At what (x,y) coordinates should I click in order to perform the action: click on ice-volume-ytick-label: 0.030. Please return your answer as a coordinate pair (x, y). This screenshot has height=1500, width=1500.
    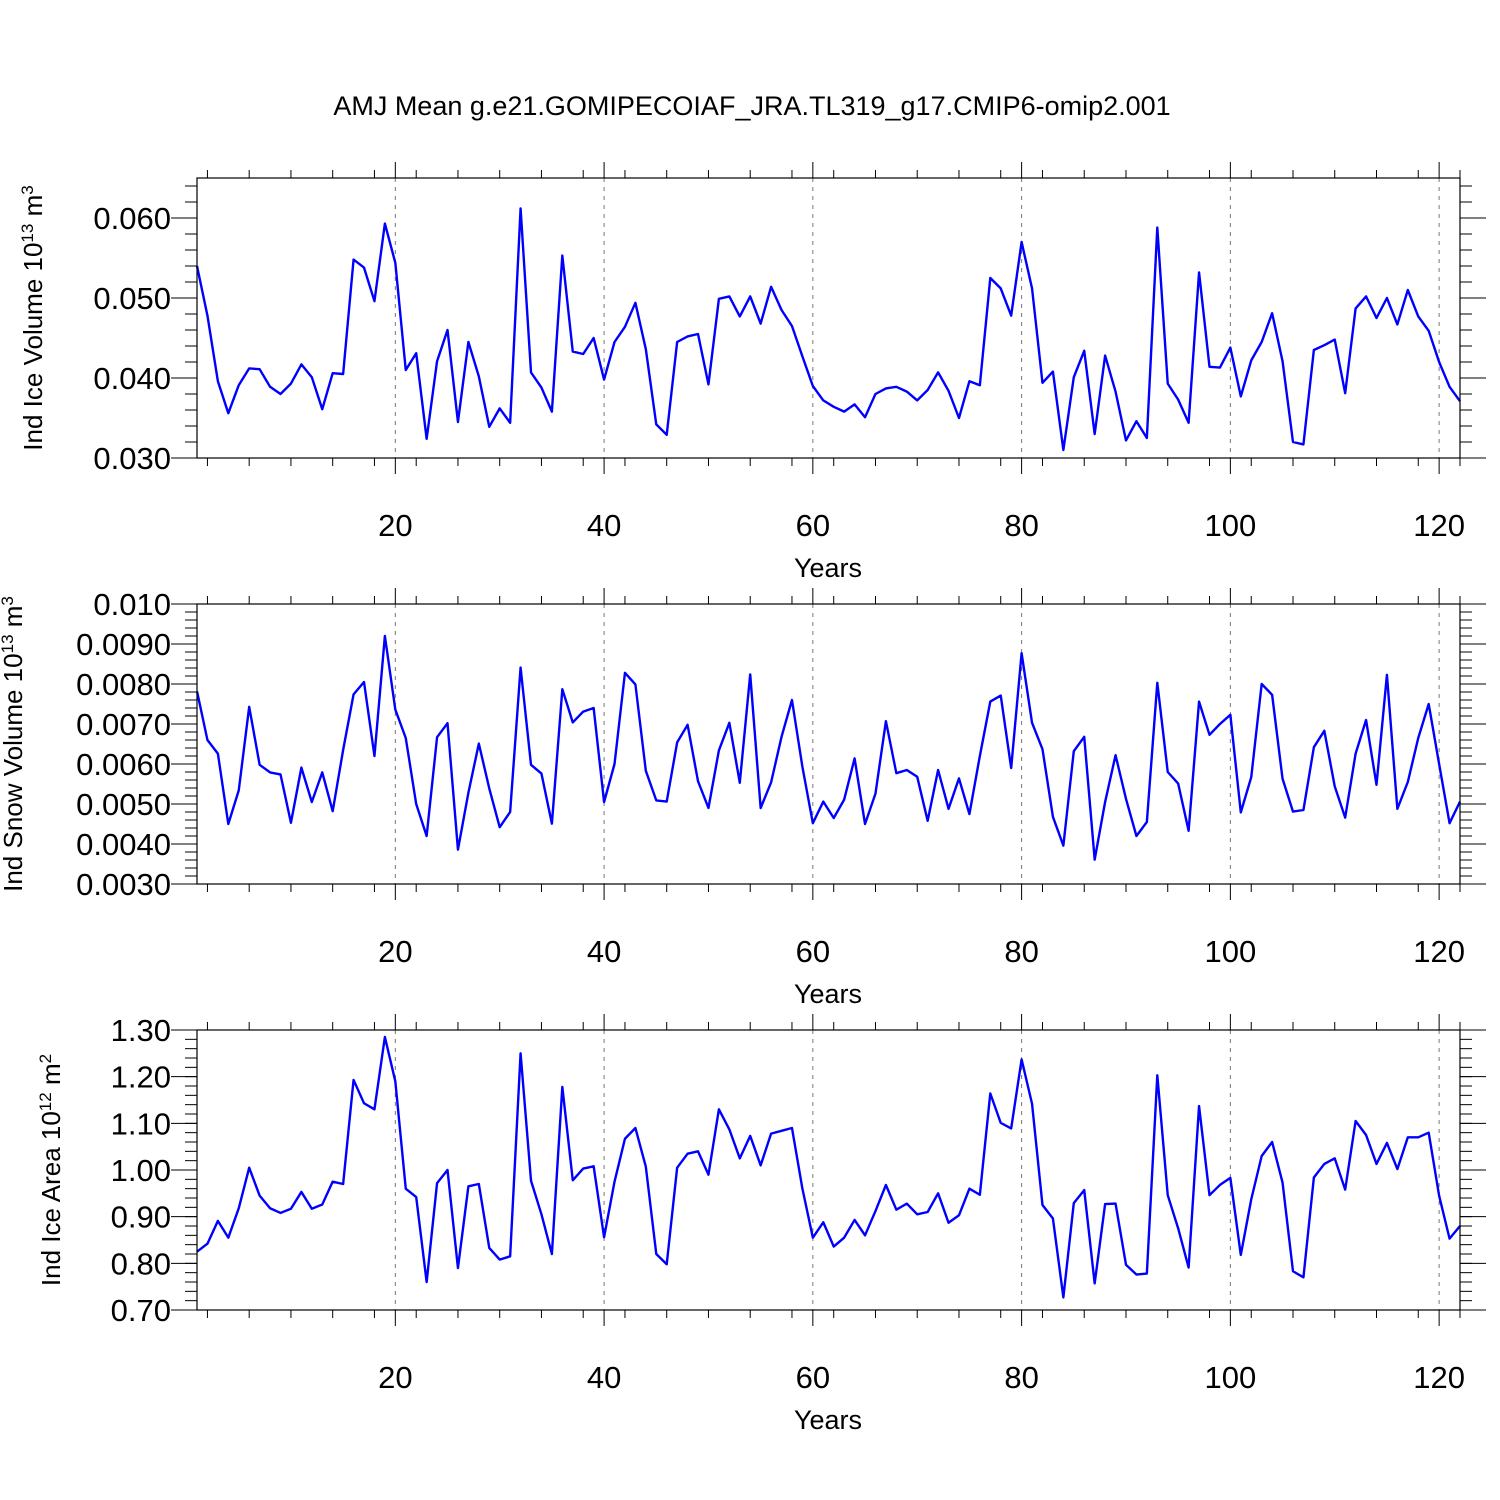
    Looking at the image, I should click on (132, 458).